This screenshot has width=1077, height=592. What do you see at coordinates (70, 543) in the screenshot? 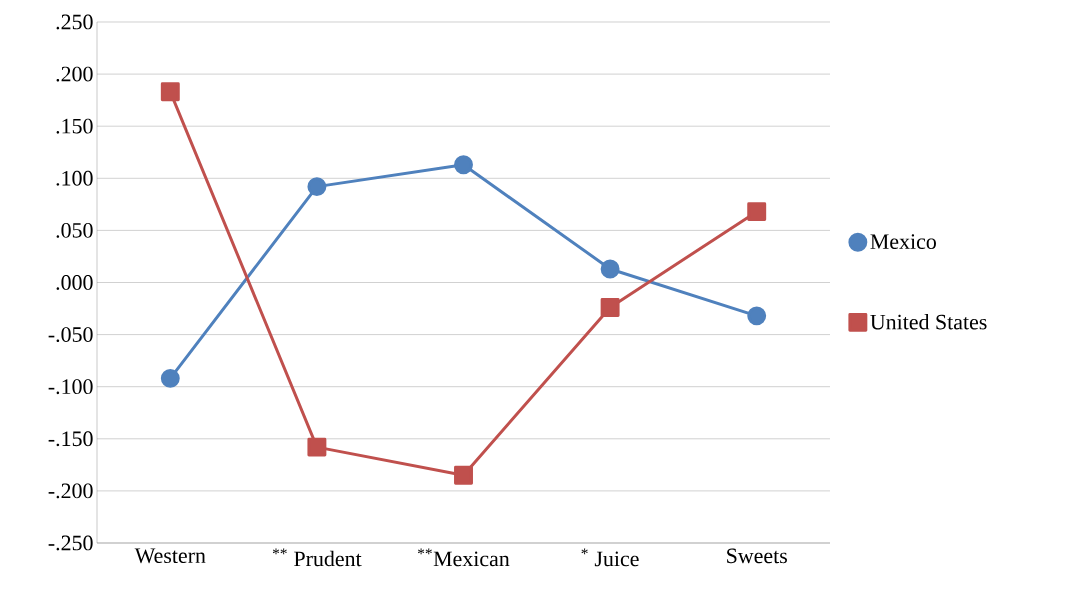
I see `y-tick-label: -.250` at bounding box center [70, 543].